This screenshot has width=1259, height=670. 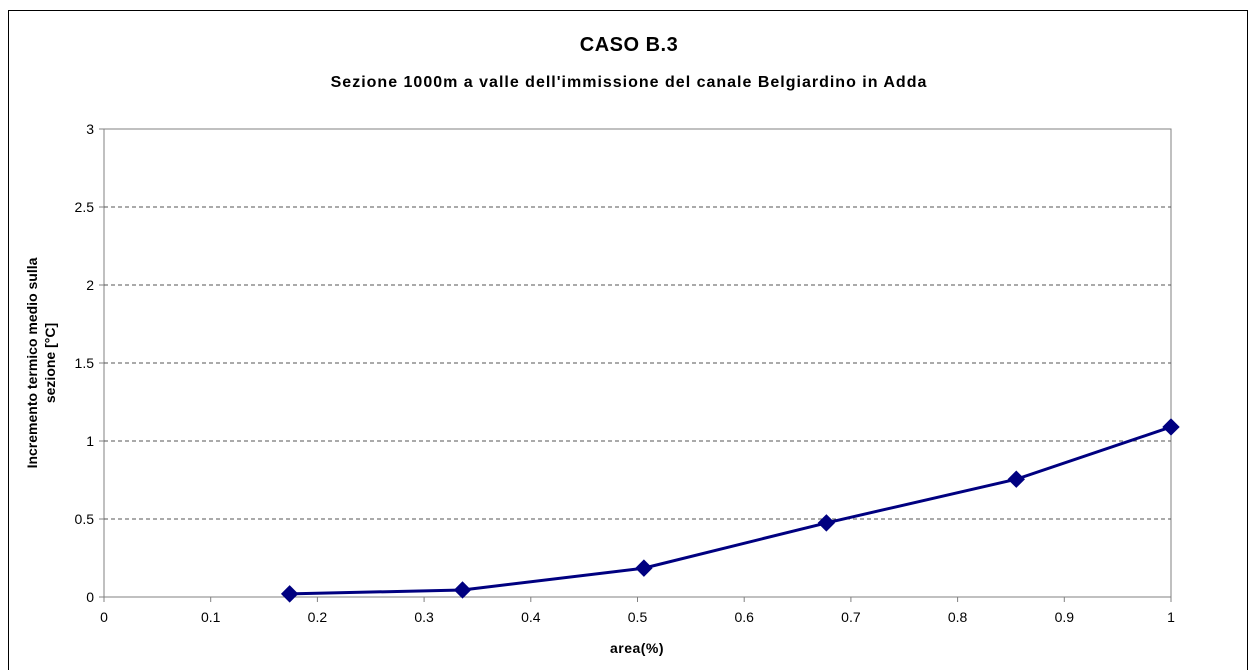 What do you see at coordinates (318, 617) in the screenshot?
I see `x-tick-label: 0.2` at bounding box center [318, 617].